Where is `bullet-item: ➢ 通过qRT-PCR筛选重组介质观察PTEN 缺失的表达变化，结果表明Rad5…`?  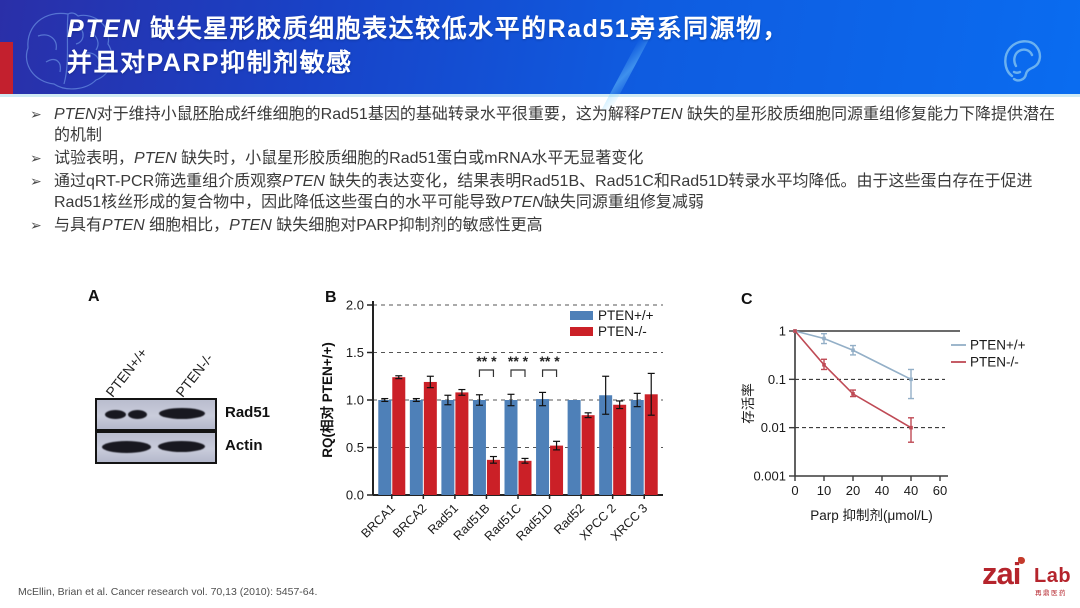
bullet-item: ➢ 通过qRT-PCR筛选重组介质观察PTEN 缺失的表达变化，结果表明Rad5… is located at coordinates (547, 192).